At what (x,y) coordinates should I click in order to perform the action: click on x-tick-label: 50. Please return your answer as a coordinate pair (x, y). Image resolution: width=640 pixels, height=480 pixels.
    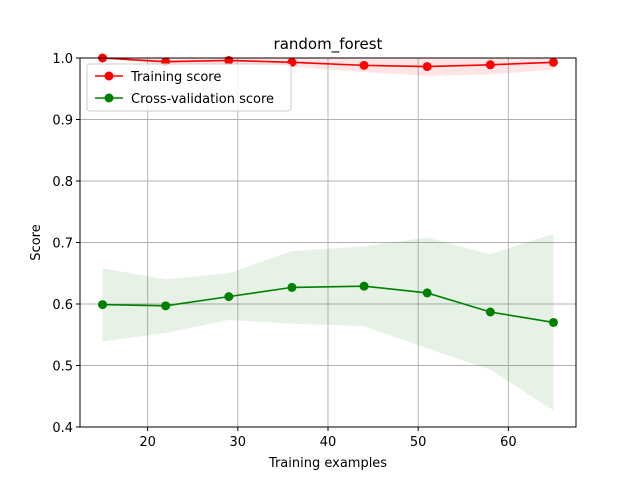
    Looking at the image, I should click on (418, 442).